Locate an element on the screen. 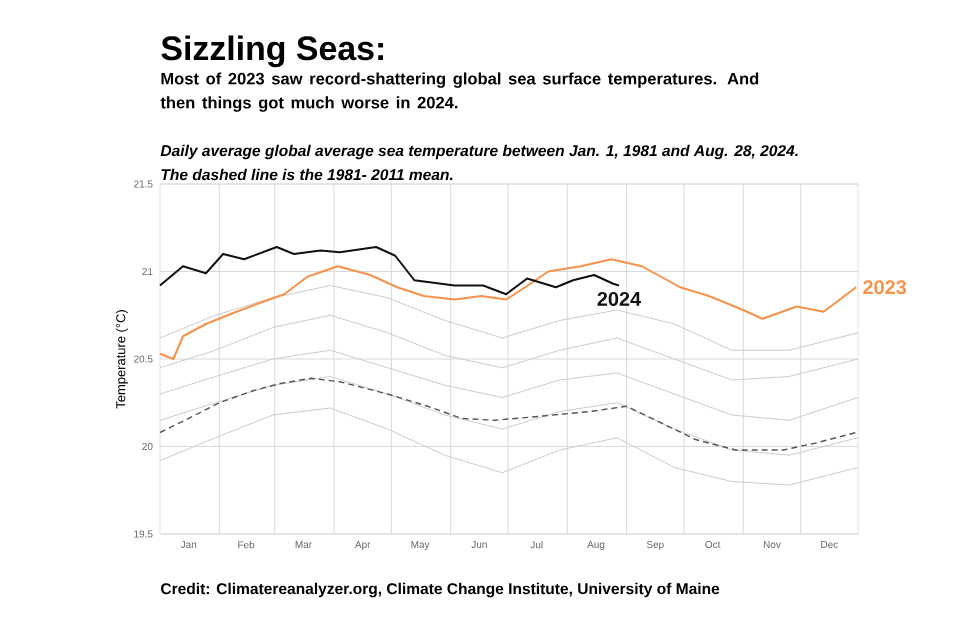  chart-subtitle: Most of 2023 saw record-shattering global sea surface temperatures. And then things got much worse in 2024. is located at coordinates (459, 92).